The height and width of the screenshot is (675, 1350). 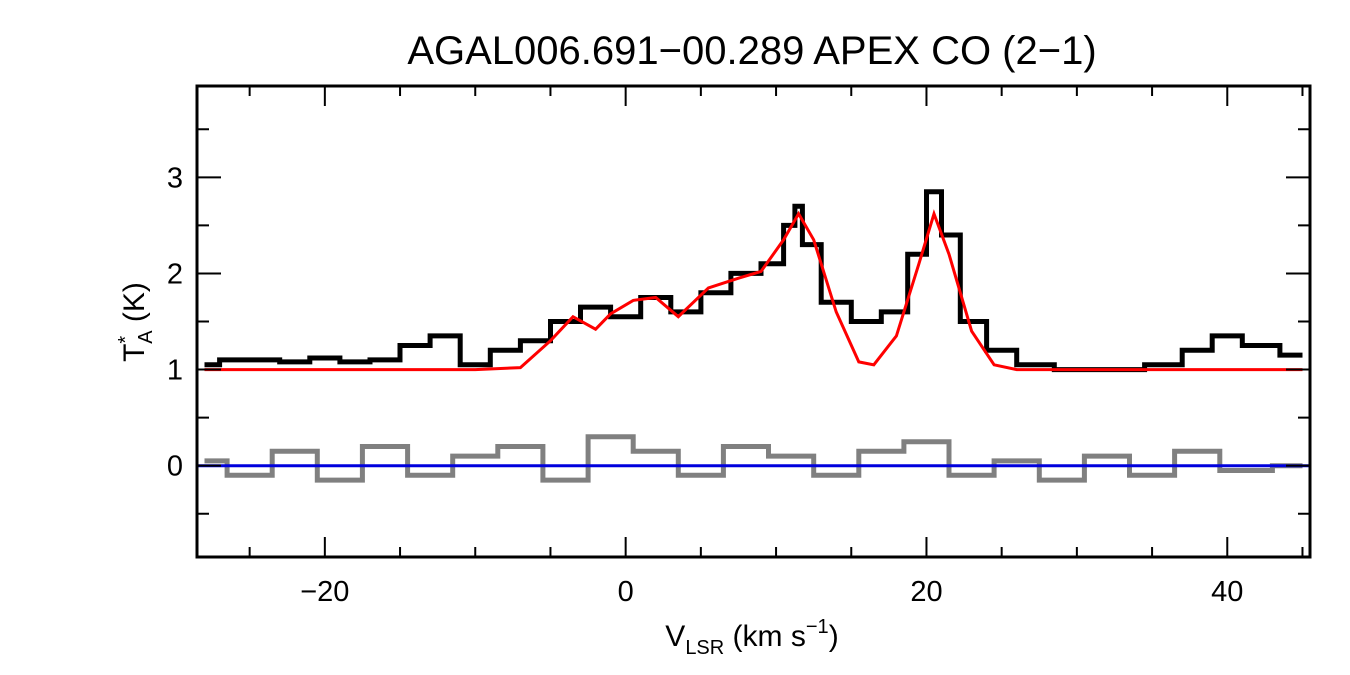 I want to click on y-tick-label: 3, so click(x=175, y=178).